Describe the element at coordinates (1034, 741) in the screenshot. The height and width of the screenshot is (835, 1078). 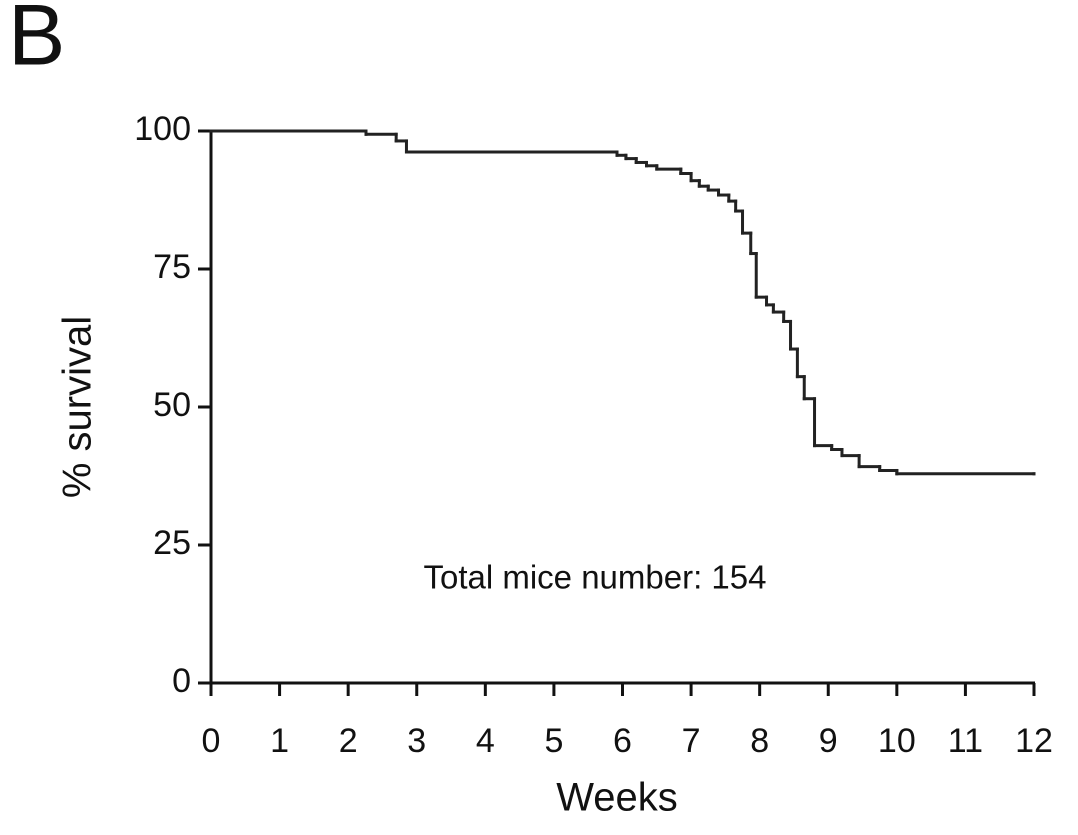
I see `x-tick-label: 12` at that location.